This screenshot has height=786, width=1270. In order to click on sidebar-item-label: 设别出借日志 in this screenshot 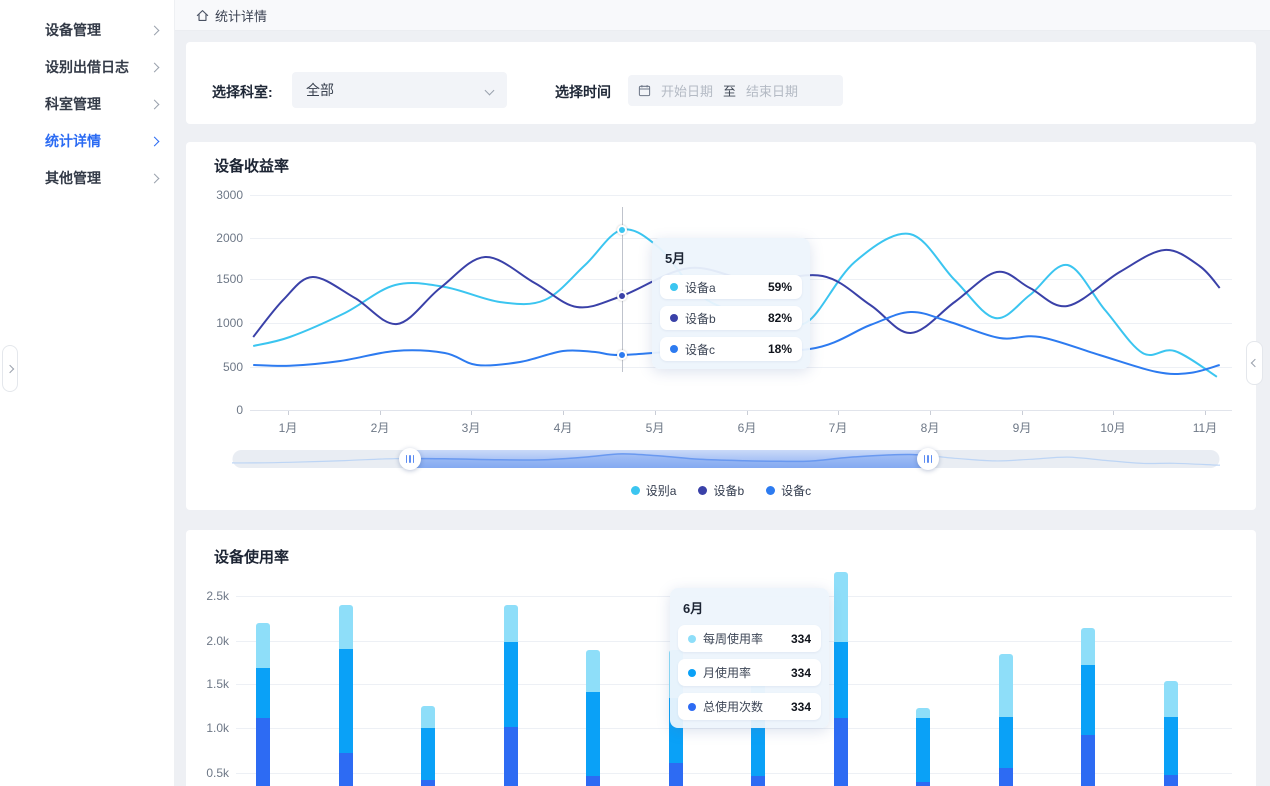, I will do `click(87, 67)`.